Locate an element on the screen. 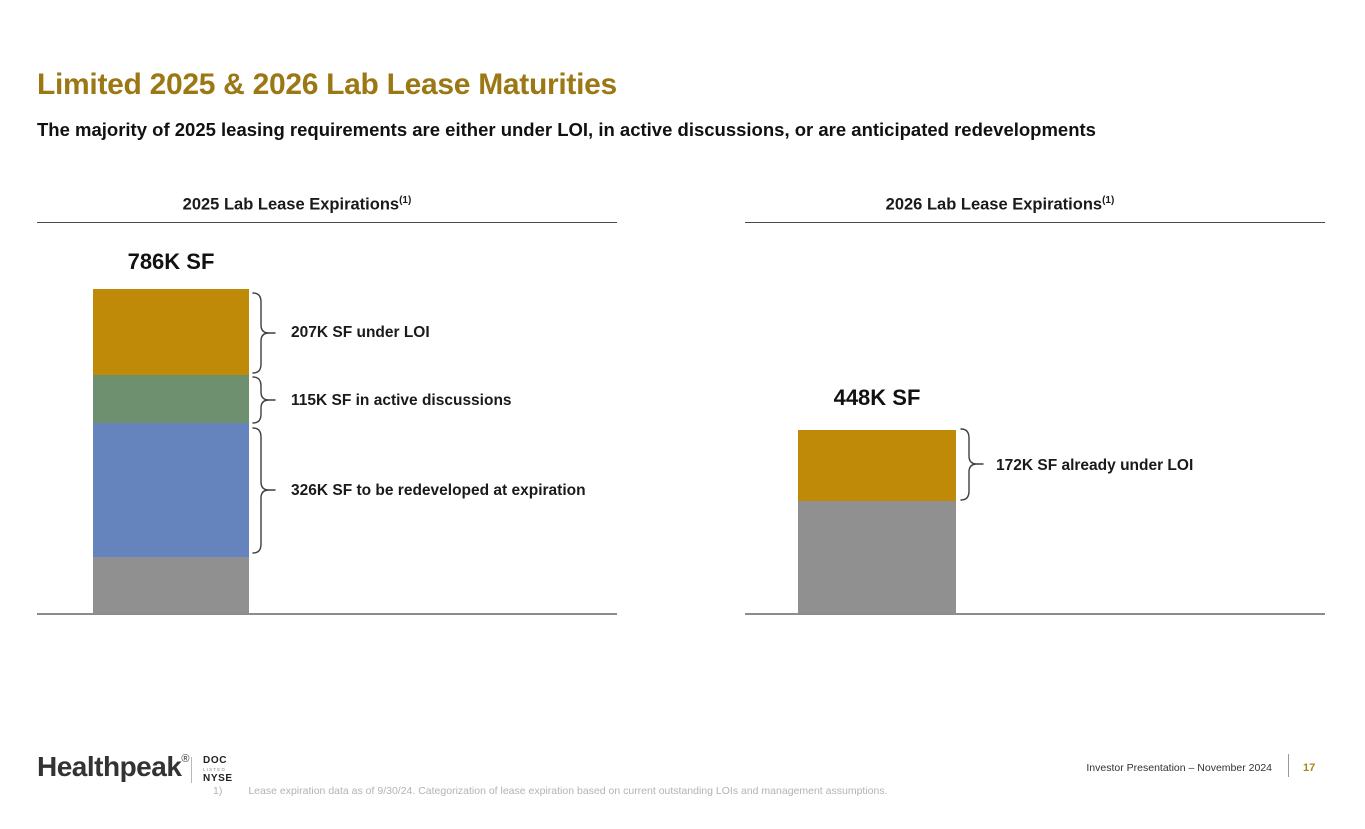 The width and height of the screenshot is (1365, 829). footnote-ref-2026: (1) is located at coordinates (1108, 200).